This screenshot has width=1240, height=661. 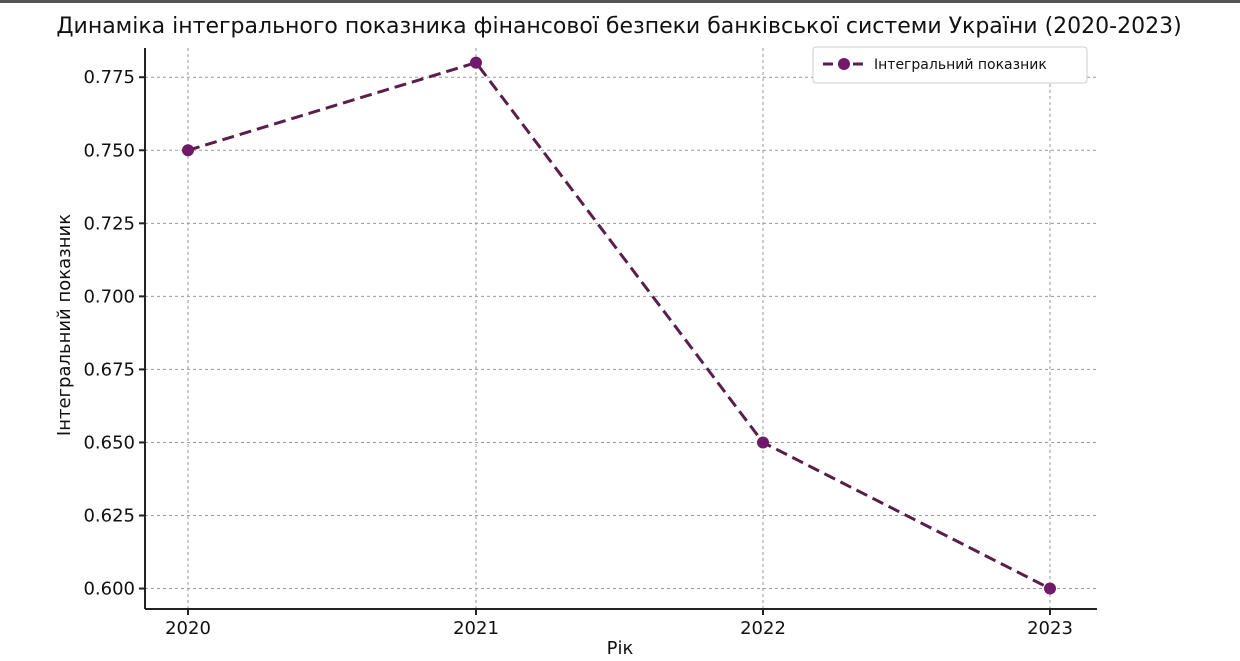 I want to click on x-tick-label: 2022, so click(x=763, y=628).